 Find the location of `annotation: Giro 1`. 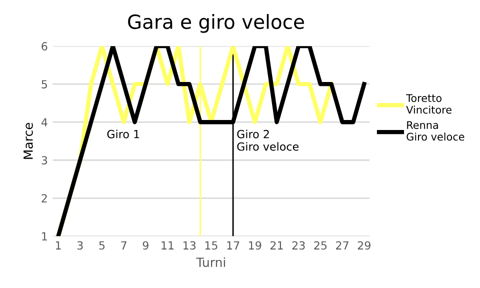

annotation: Giro 1 is located at coordinates (123, 134).